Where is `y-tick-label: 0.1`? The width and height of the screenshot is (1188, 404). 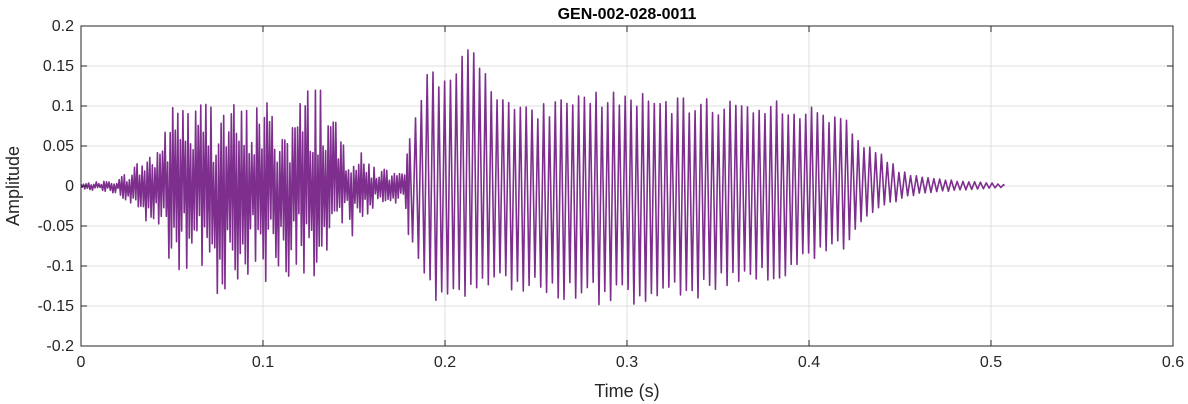
y-tick-label: 0.1 is located at coordinates (63, 106).